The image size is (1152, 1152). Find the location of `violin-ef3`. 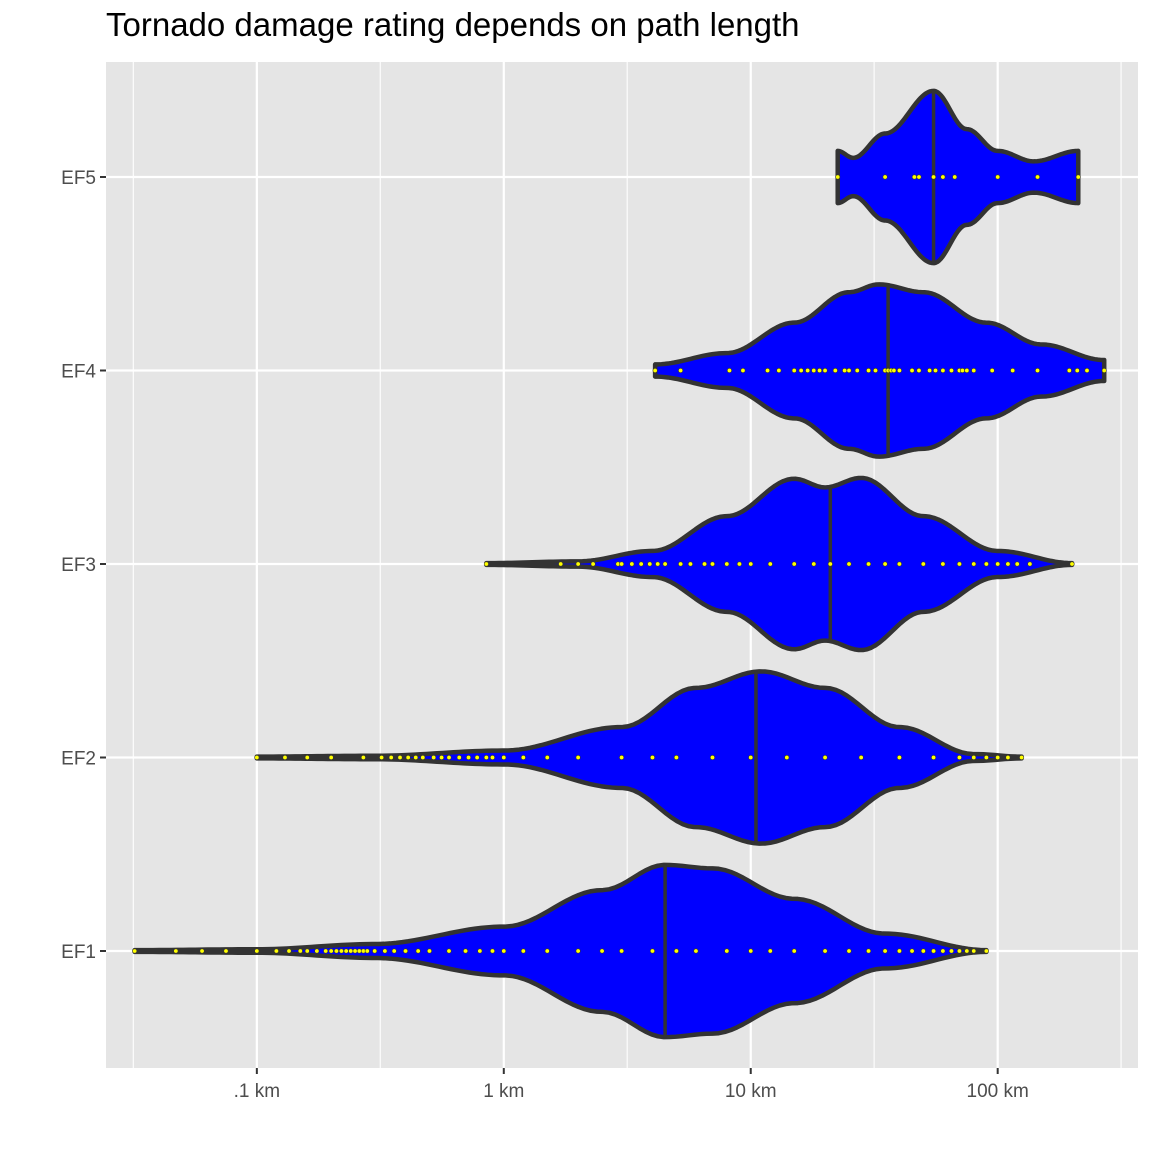

violin-ef3 is located at coordinates (779, 564).